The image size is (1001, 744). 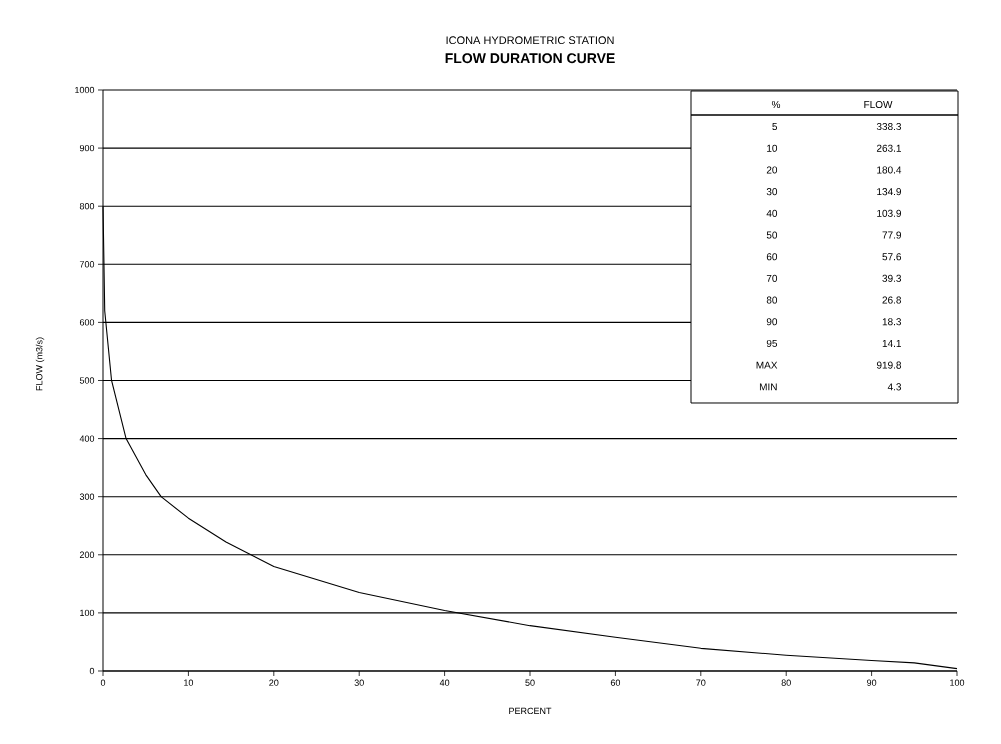 What do you see at coordinates (87, 438) in the screenshot?
I see `y-tick-label: 400` at bounding box center [87, 438].